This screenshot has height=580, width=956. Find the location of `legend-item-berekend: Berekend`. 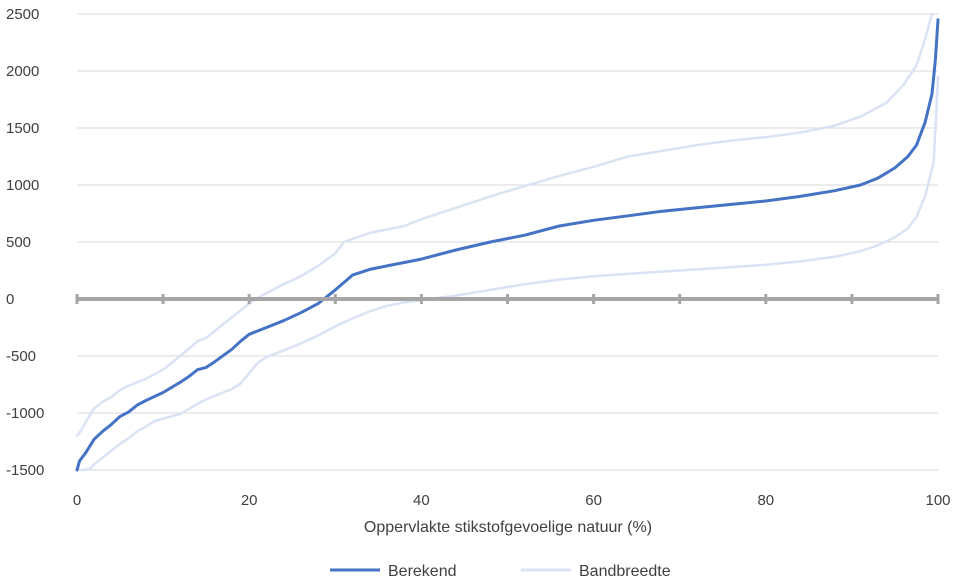

legend-item-berekend: Berekend is located at coordinates (393, 571).